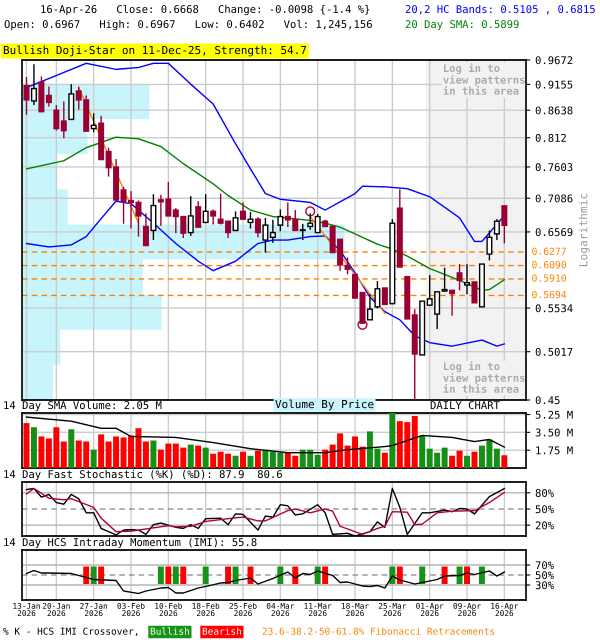 Image resolution: width=600 pixels, height=640 pixels. Describe the element at coordinates (545, 525) in the screenshot. I see `y-tick-label: 20%` at that location.